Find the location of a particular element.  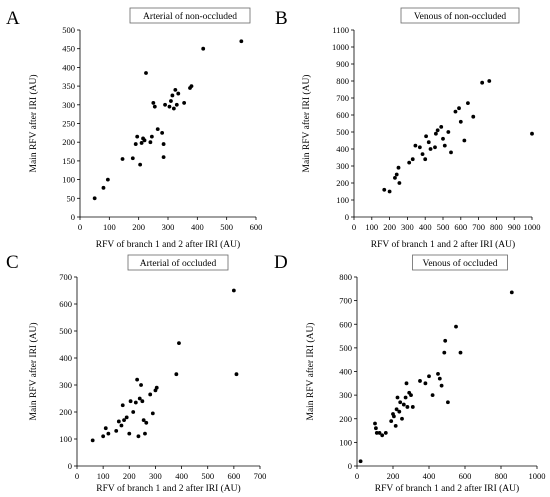

y-tick-label: 250 is located at coordinates (68, 124).